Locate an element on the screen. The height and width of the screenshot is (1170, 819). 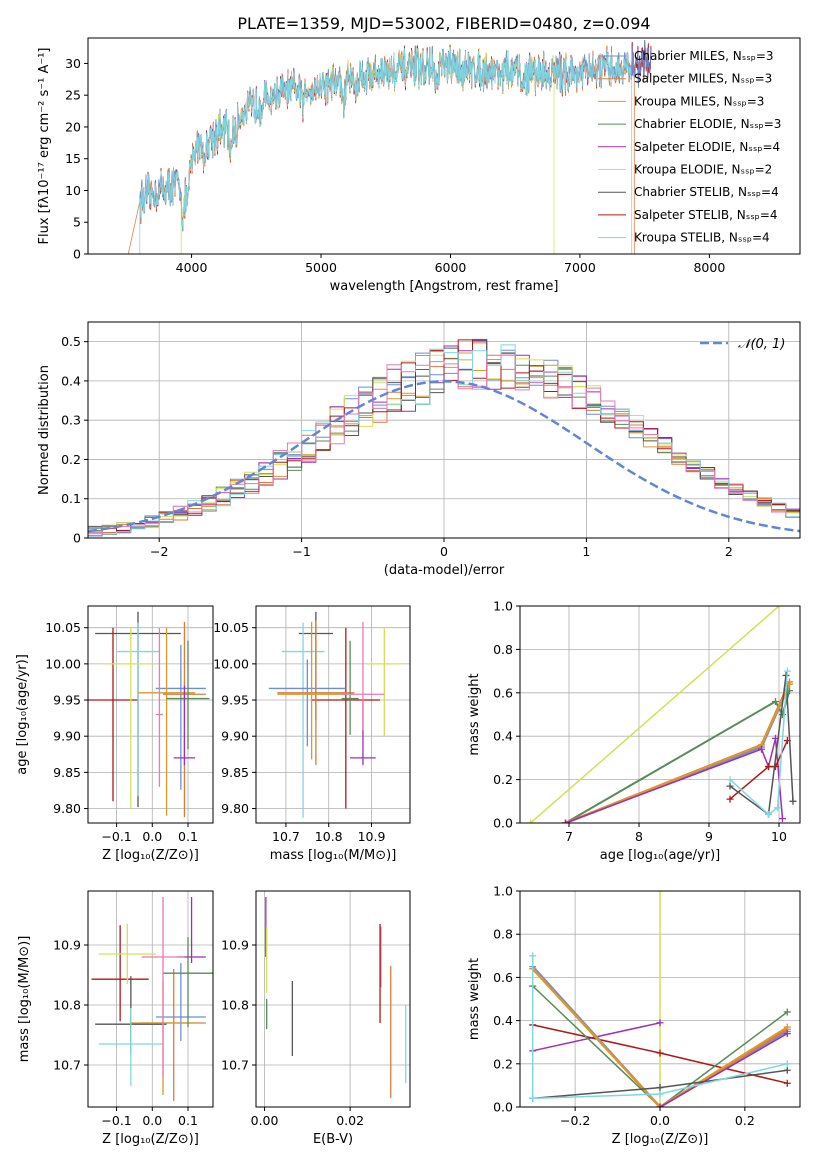
x-tick-label: 5000 is located at coordinates (321, 267).